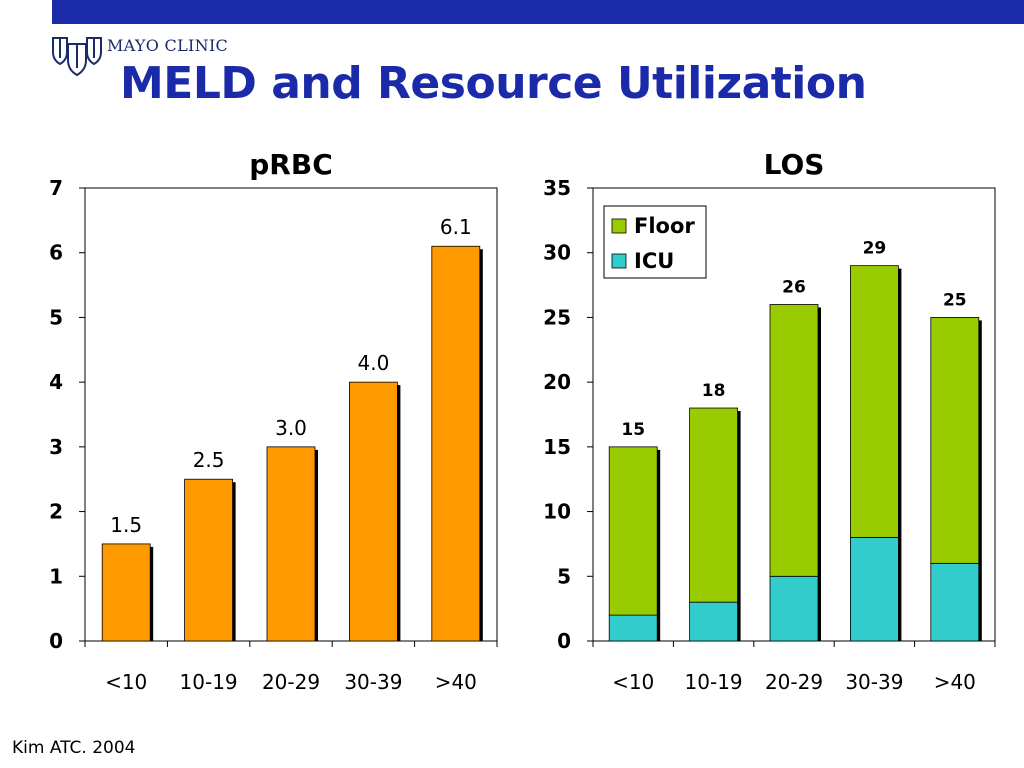 Image resolution: width=1024 pixels, height=768 pixels. Describe the element at coordinates (56, 447) in the screenshot. I see `prbc-y-tick-label: 3` at that location.